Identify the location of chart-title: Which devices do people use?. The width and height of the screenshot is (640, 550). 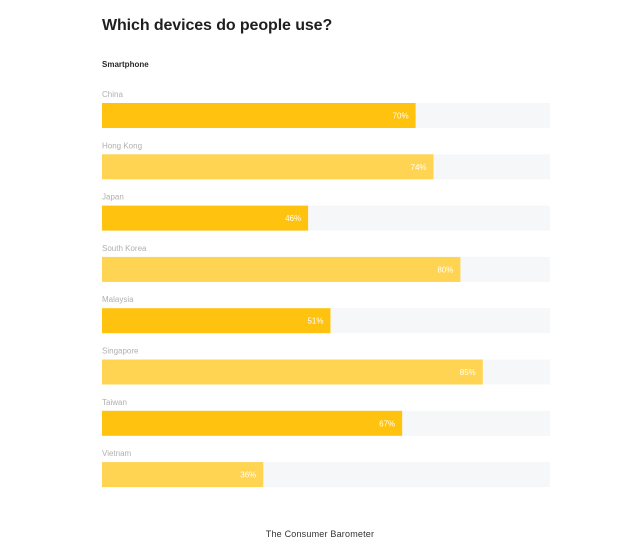
(217, 25).